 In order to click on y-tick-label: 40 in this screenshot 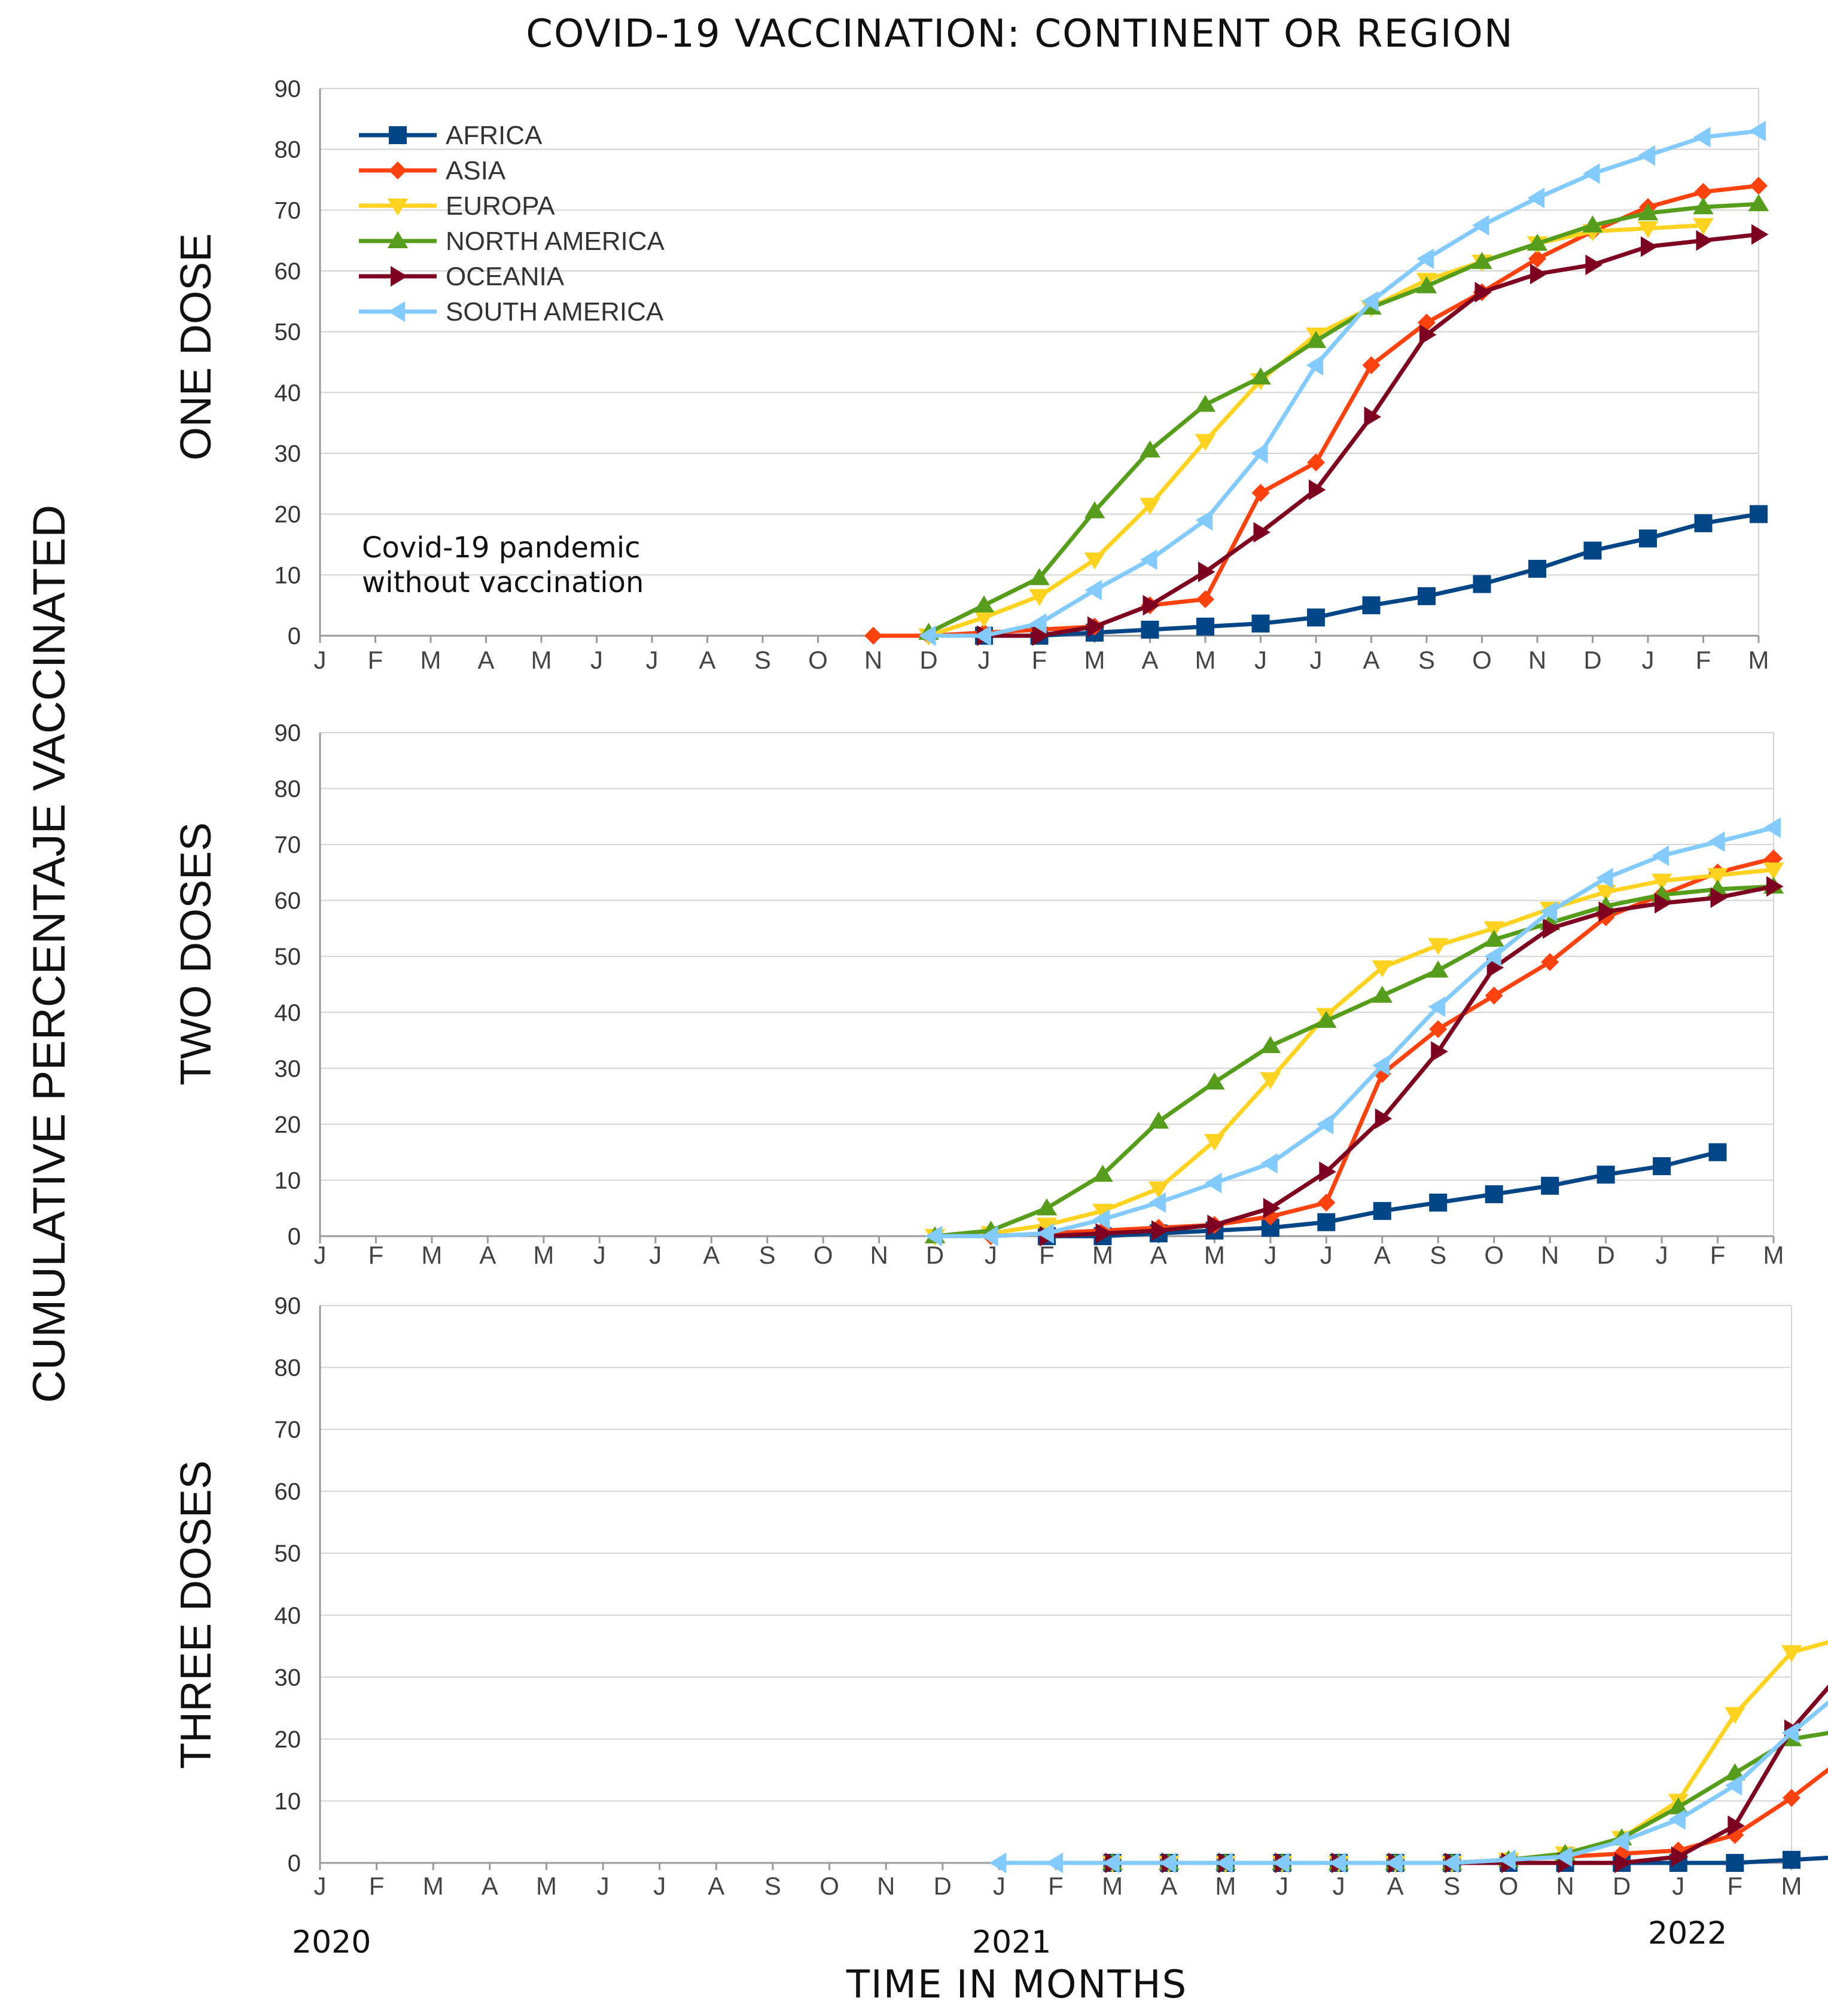, I will do `click(288, 1013)`.